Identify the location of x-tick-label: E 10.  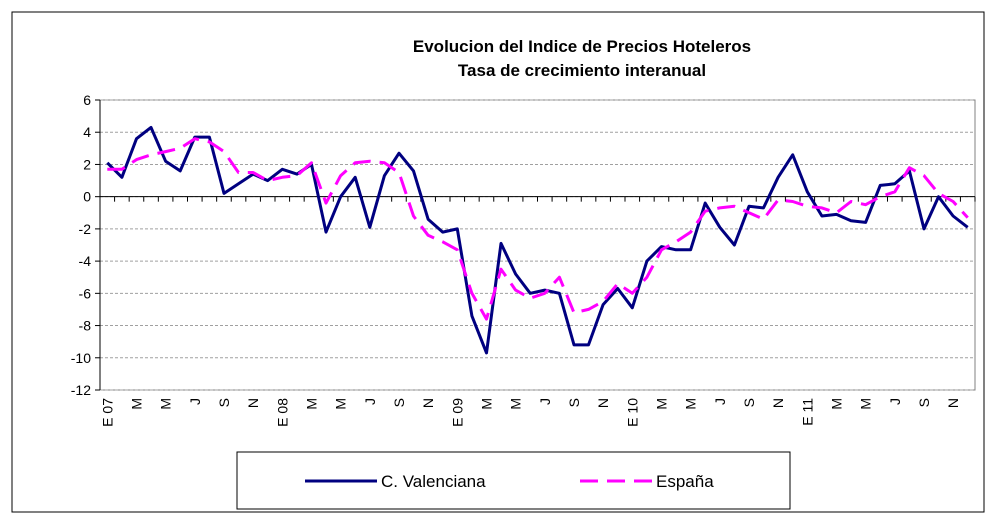
(632, 412).